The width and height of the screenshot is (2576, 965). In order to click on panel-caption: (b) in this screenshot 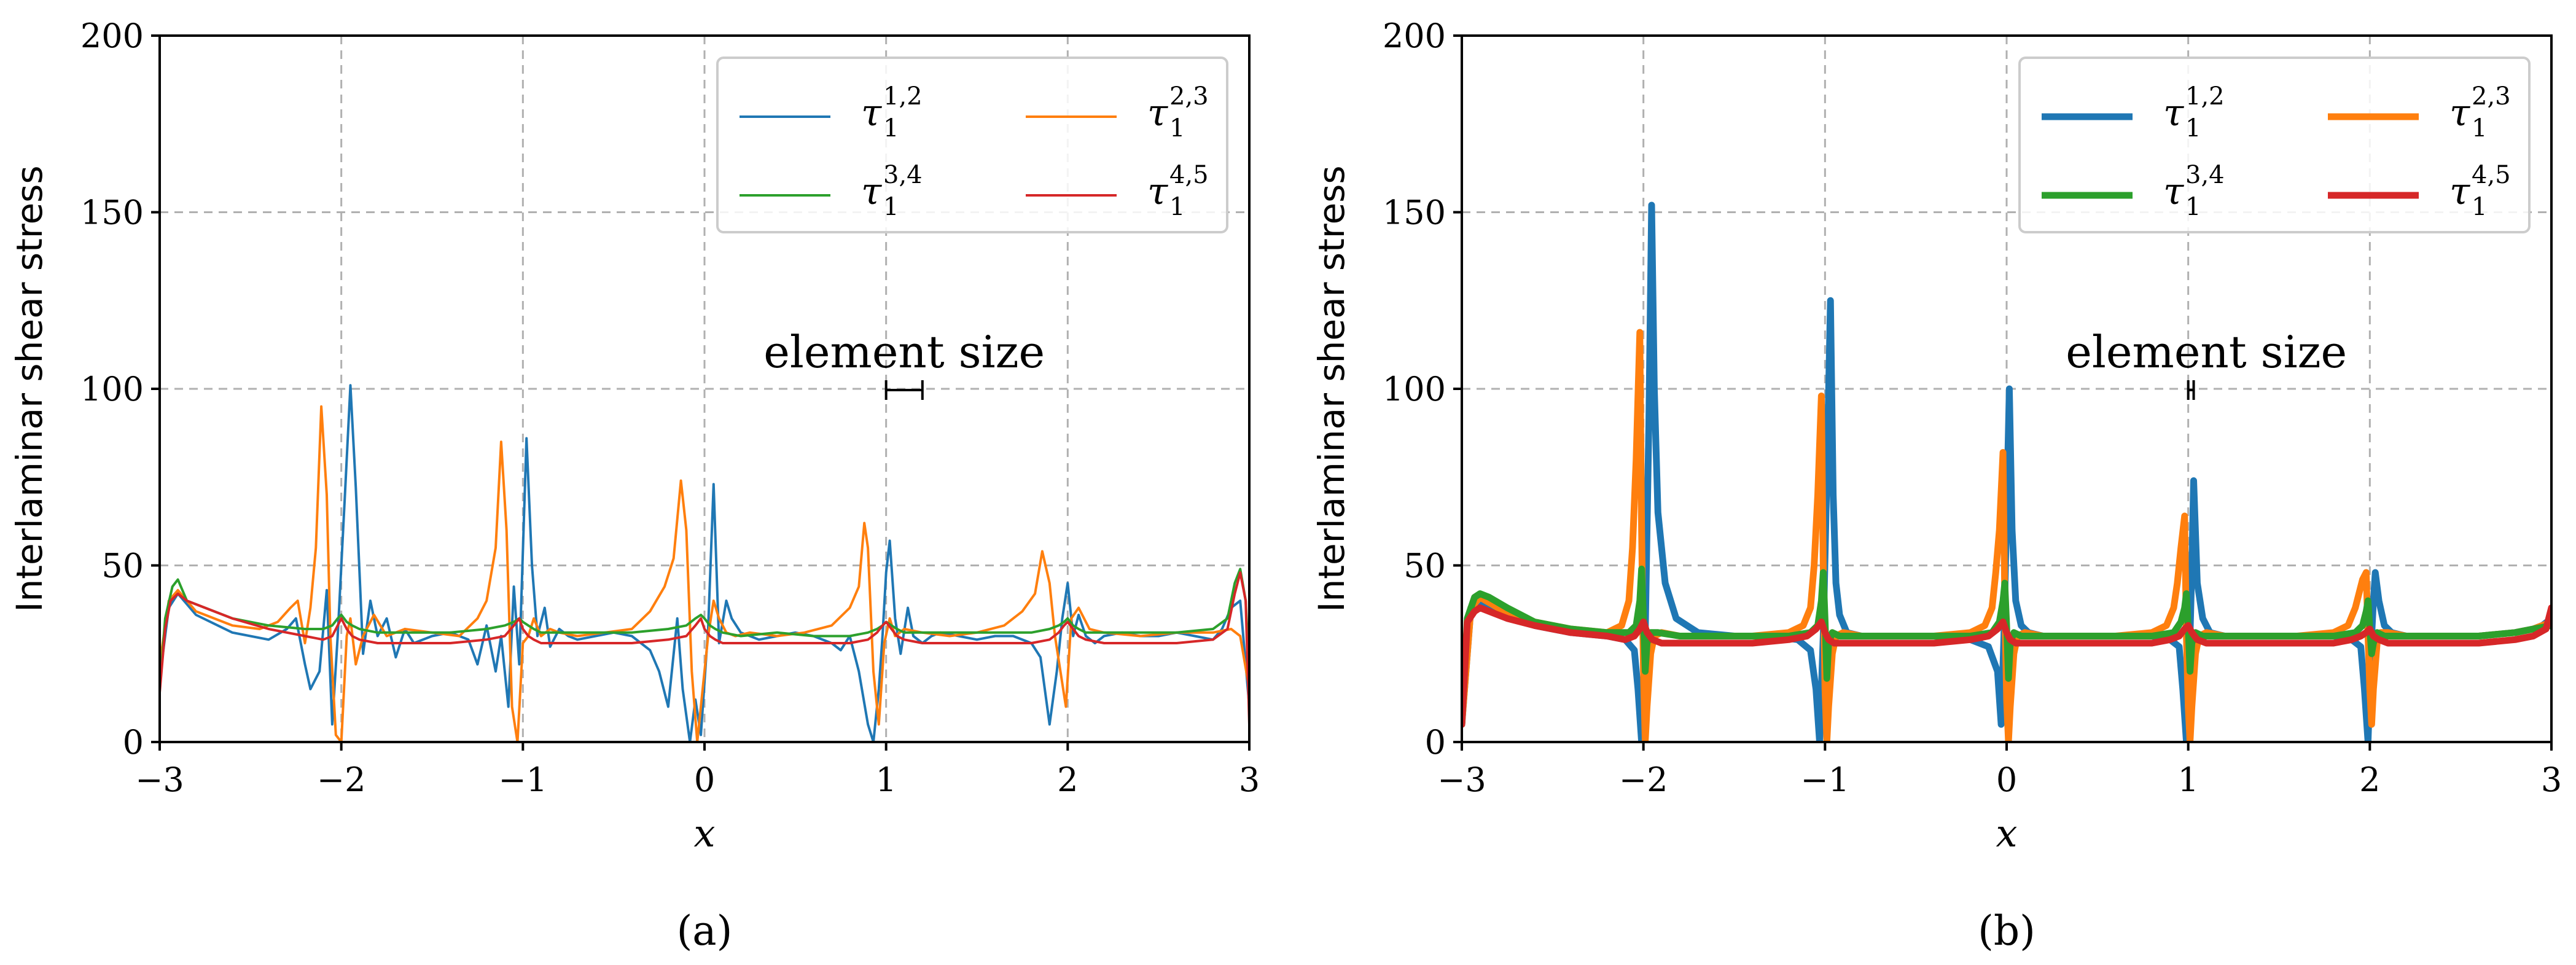, I will do `click(2006, 931)`.